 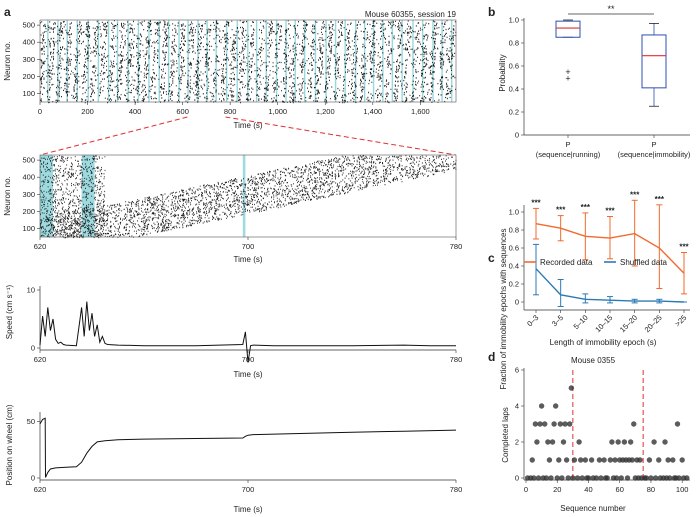 What do you see at coordinates (514, 20) in the screenshot?
I see `ytick-label: 1.0` at bounding box center [514, 20].